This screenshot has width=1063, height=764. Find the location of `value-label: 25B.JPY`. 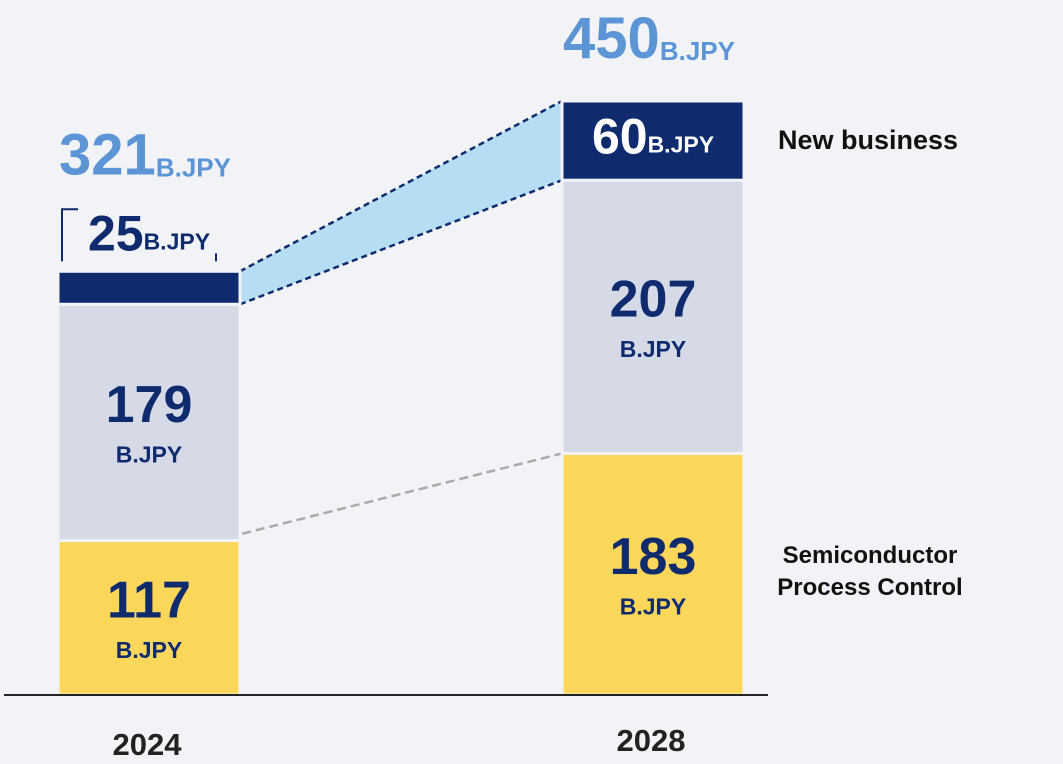

value-label: 25B.JPY is located at coordinates (149, 233).